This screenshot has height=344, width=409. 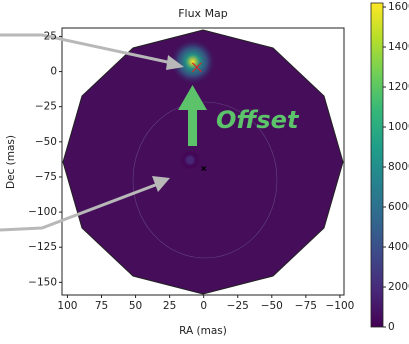 What do you see at coordinates (398, 207) in the screenshot?
I see `colorbar-tick-label: 6000` at bounding box center [398, 207].